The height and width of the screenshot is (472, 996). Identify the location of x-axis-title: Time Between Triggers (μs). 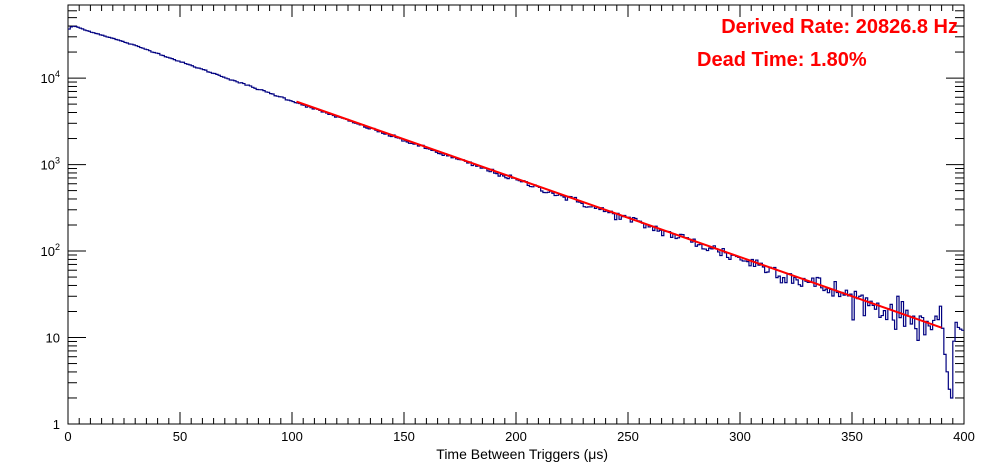
(522, 454).